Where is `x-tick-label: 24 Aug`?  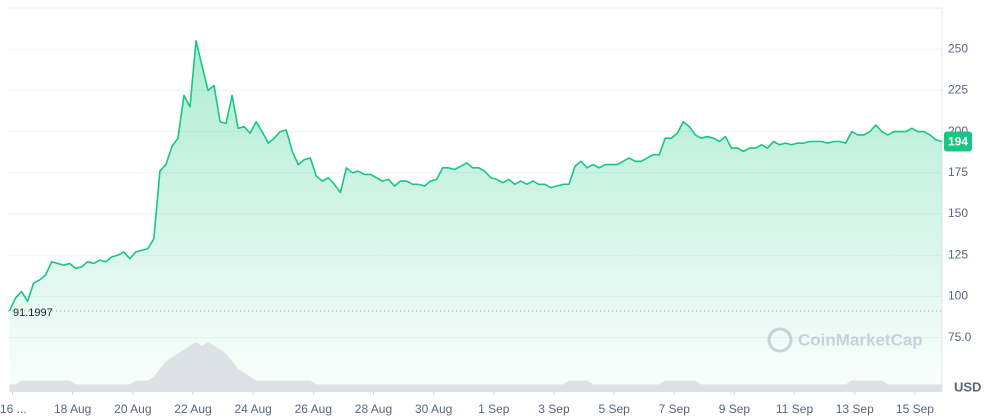 x-tick-label: 24 Aug is located at coordinates (252, 409).